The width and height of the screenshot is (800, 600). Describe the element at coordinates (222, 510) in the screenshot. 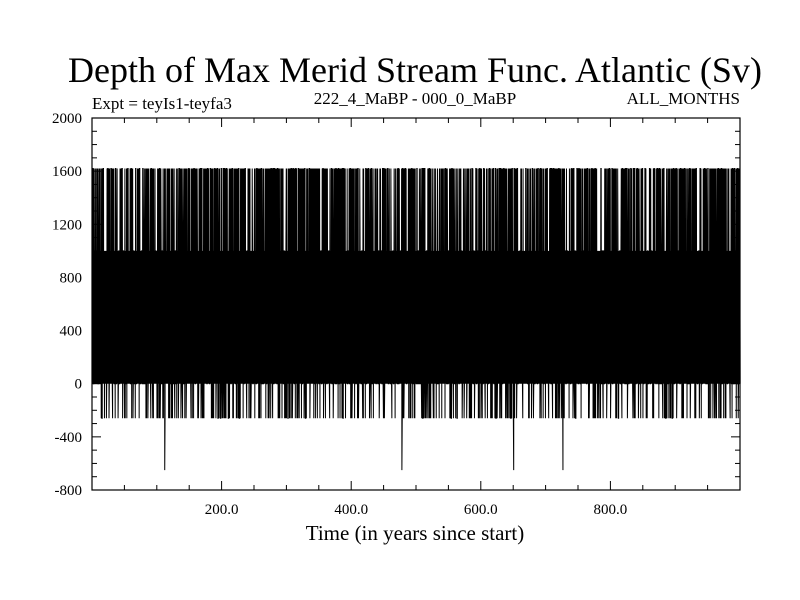

I see `x-tick-label: 200.0` at that location.